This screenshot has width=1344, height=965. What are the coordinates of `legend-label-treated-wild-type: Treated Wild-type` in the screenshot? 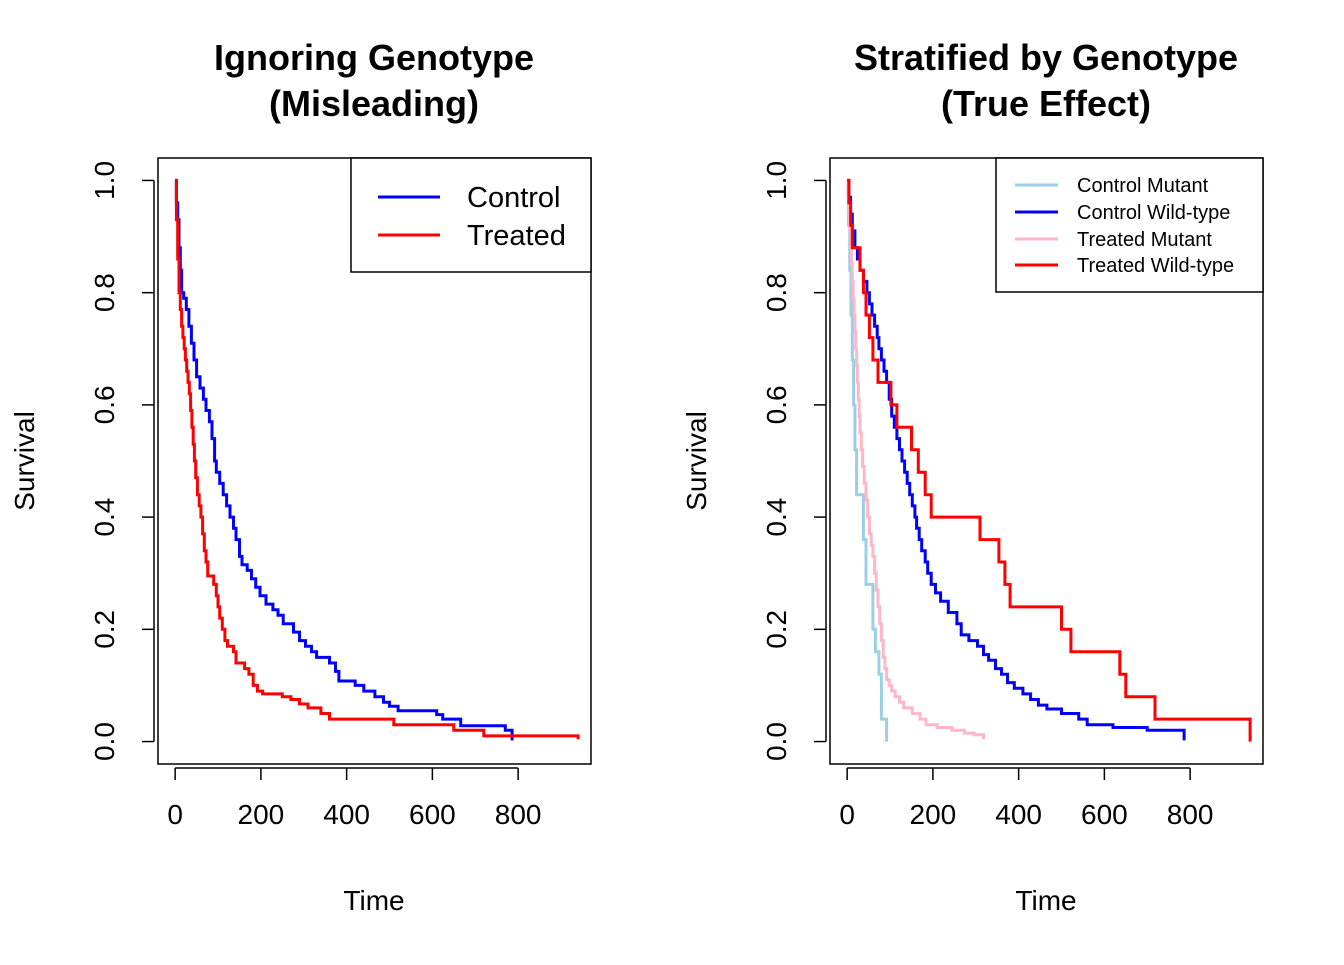 It's located at (1155, 266).